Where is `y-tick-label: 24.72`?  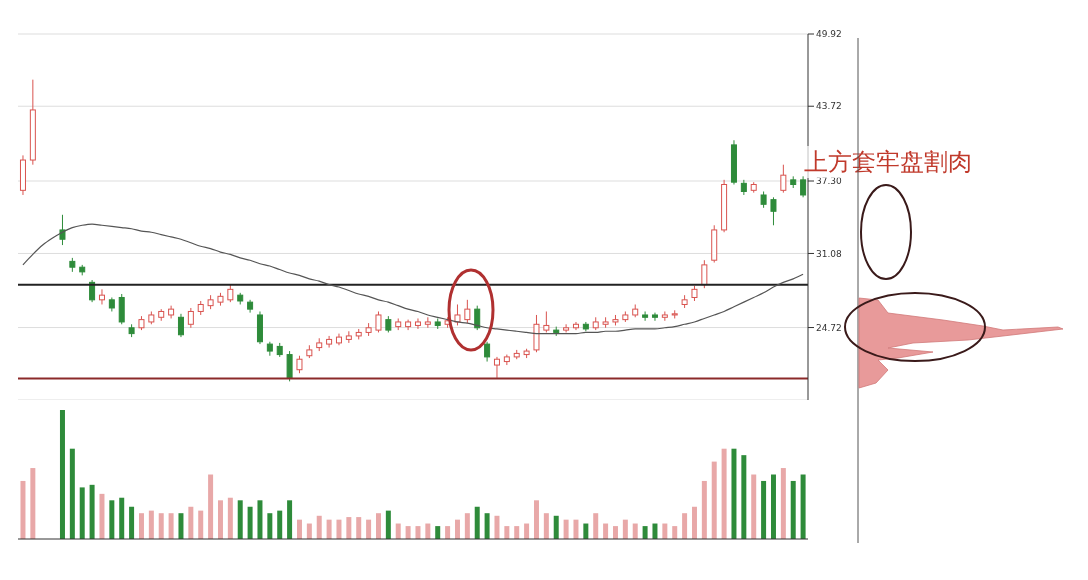 y-tick-label: 24.72 is located at coordinates (829, 327).